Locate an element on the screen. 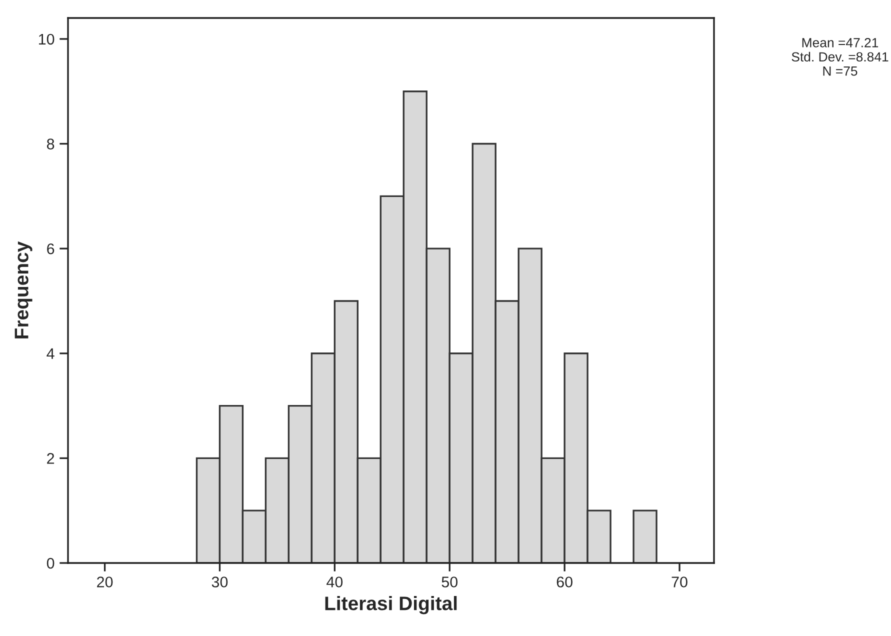 The width and height of the screenshot is (891, 636). y-tick-label: 6 is located at coordinates (50, 248).